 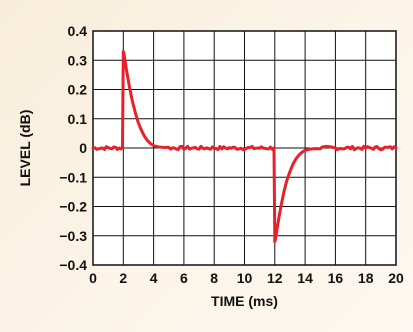 I want to click on x-tick-label: 14, so click(x=305, y=278).